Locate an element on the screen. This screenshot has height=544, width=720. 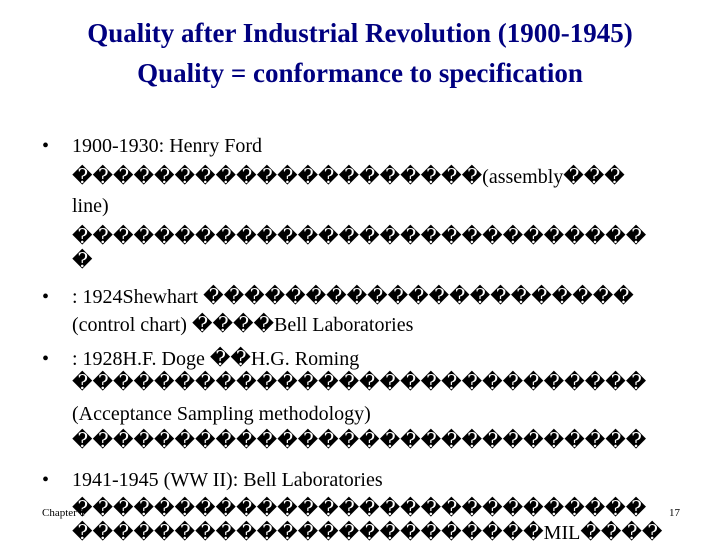
footer-page-number: 17 is located at coordinates (674, 513).